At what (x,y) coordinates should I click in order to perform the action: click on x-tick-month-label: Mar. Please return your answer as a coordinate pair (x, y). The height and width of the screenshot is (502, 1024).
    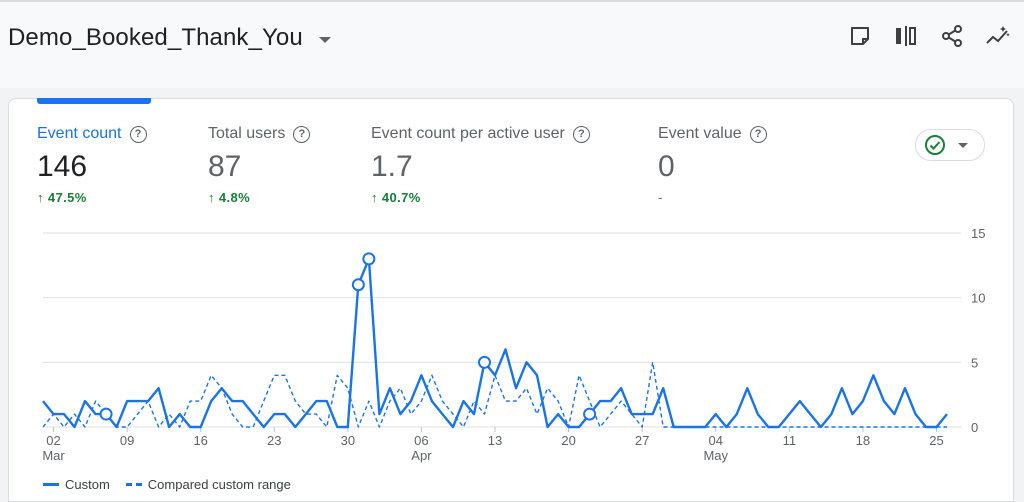
    Looking at the image, I should click on (53, 455).